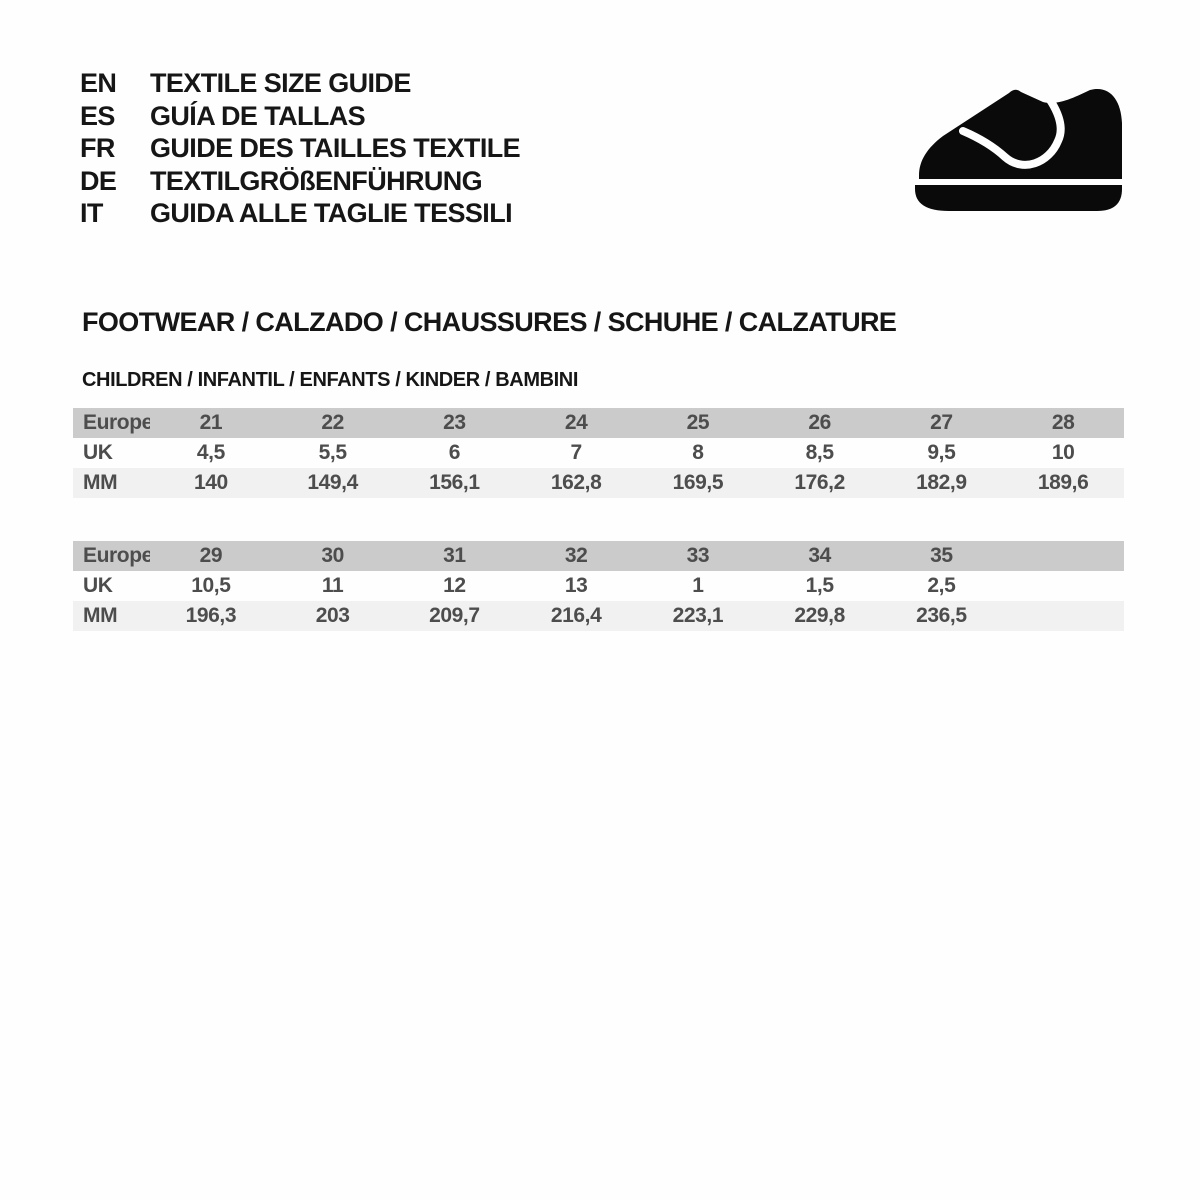  Describe the element at coordinates (941, 452) in the screenshot. I see `size-value-cell: 9,5` at that location.